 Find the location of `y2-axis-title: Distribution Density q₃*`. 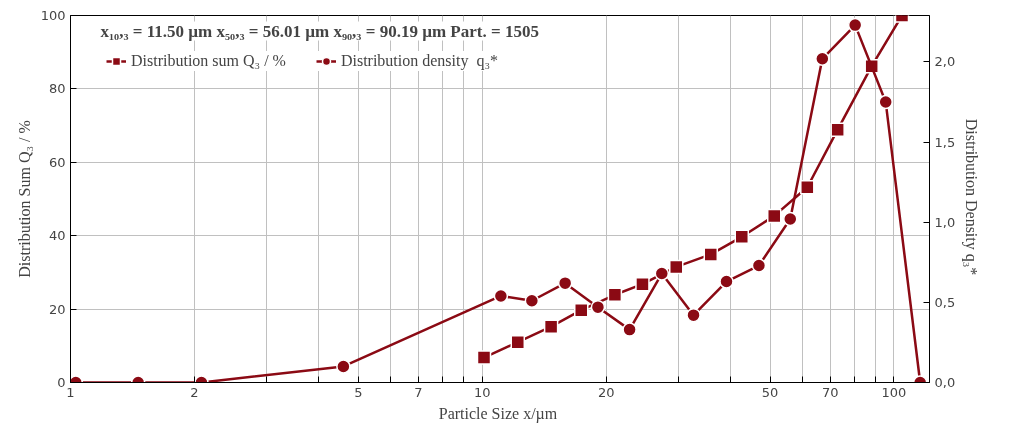

y2-axis-title: Distribution Density q₃* is located at coordinates (971, 197).